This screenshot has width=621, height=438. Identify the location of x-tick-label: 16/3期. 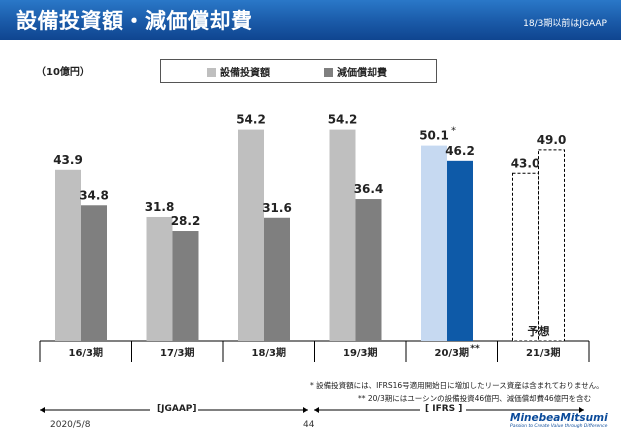
(85, 352).